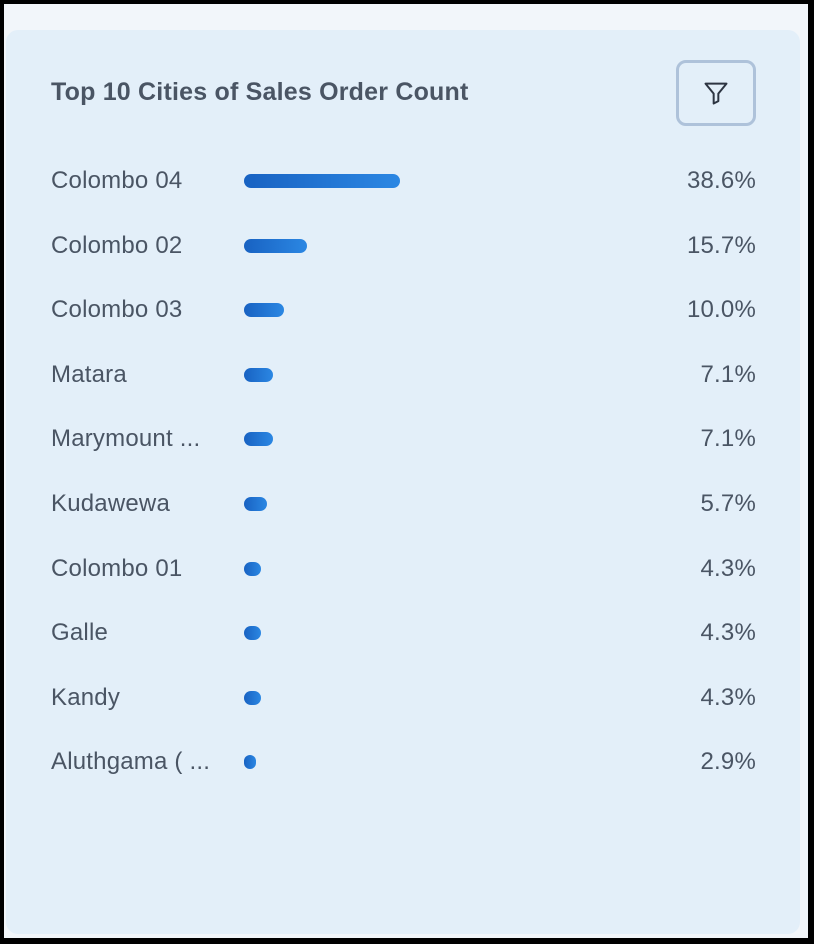 Image resolution: width=814 pixels, height=944 pixels. What do you see at coordinates (728, 762) in the screenshot?
I see `value-label: 2.9%` at bounding box center [728, 762].